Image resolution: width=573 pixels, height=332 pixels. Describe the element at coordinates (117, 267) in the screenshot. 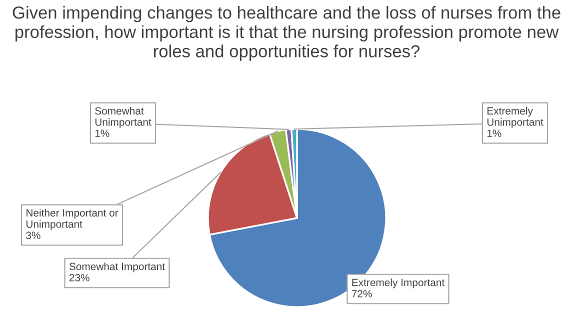

I see `slice-label: Somewhat Important` at that location.